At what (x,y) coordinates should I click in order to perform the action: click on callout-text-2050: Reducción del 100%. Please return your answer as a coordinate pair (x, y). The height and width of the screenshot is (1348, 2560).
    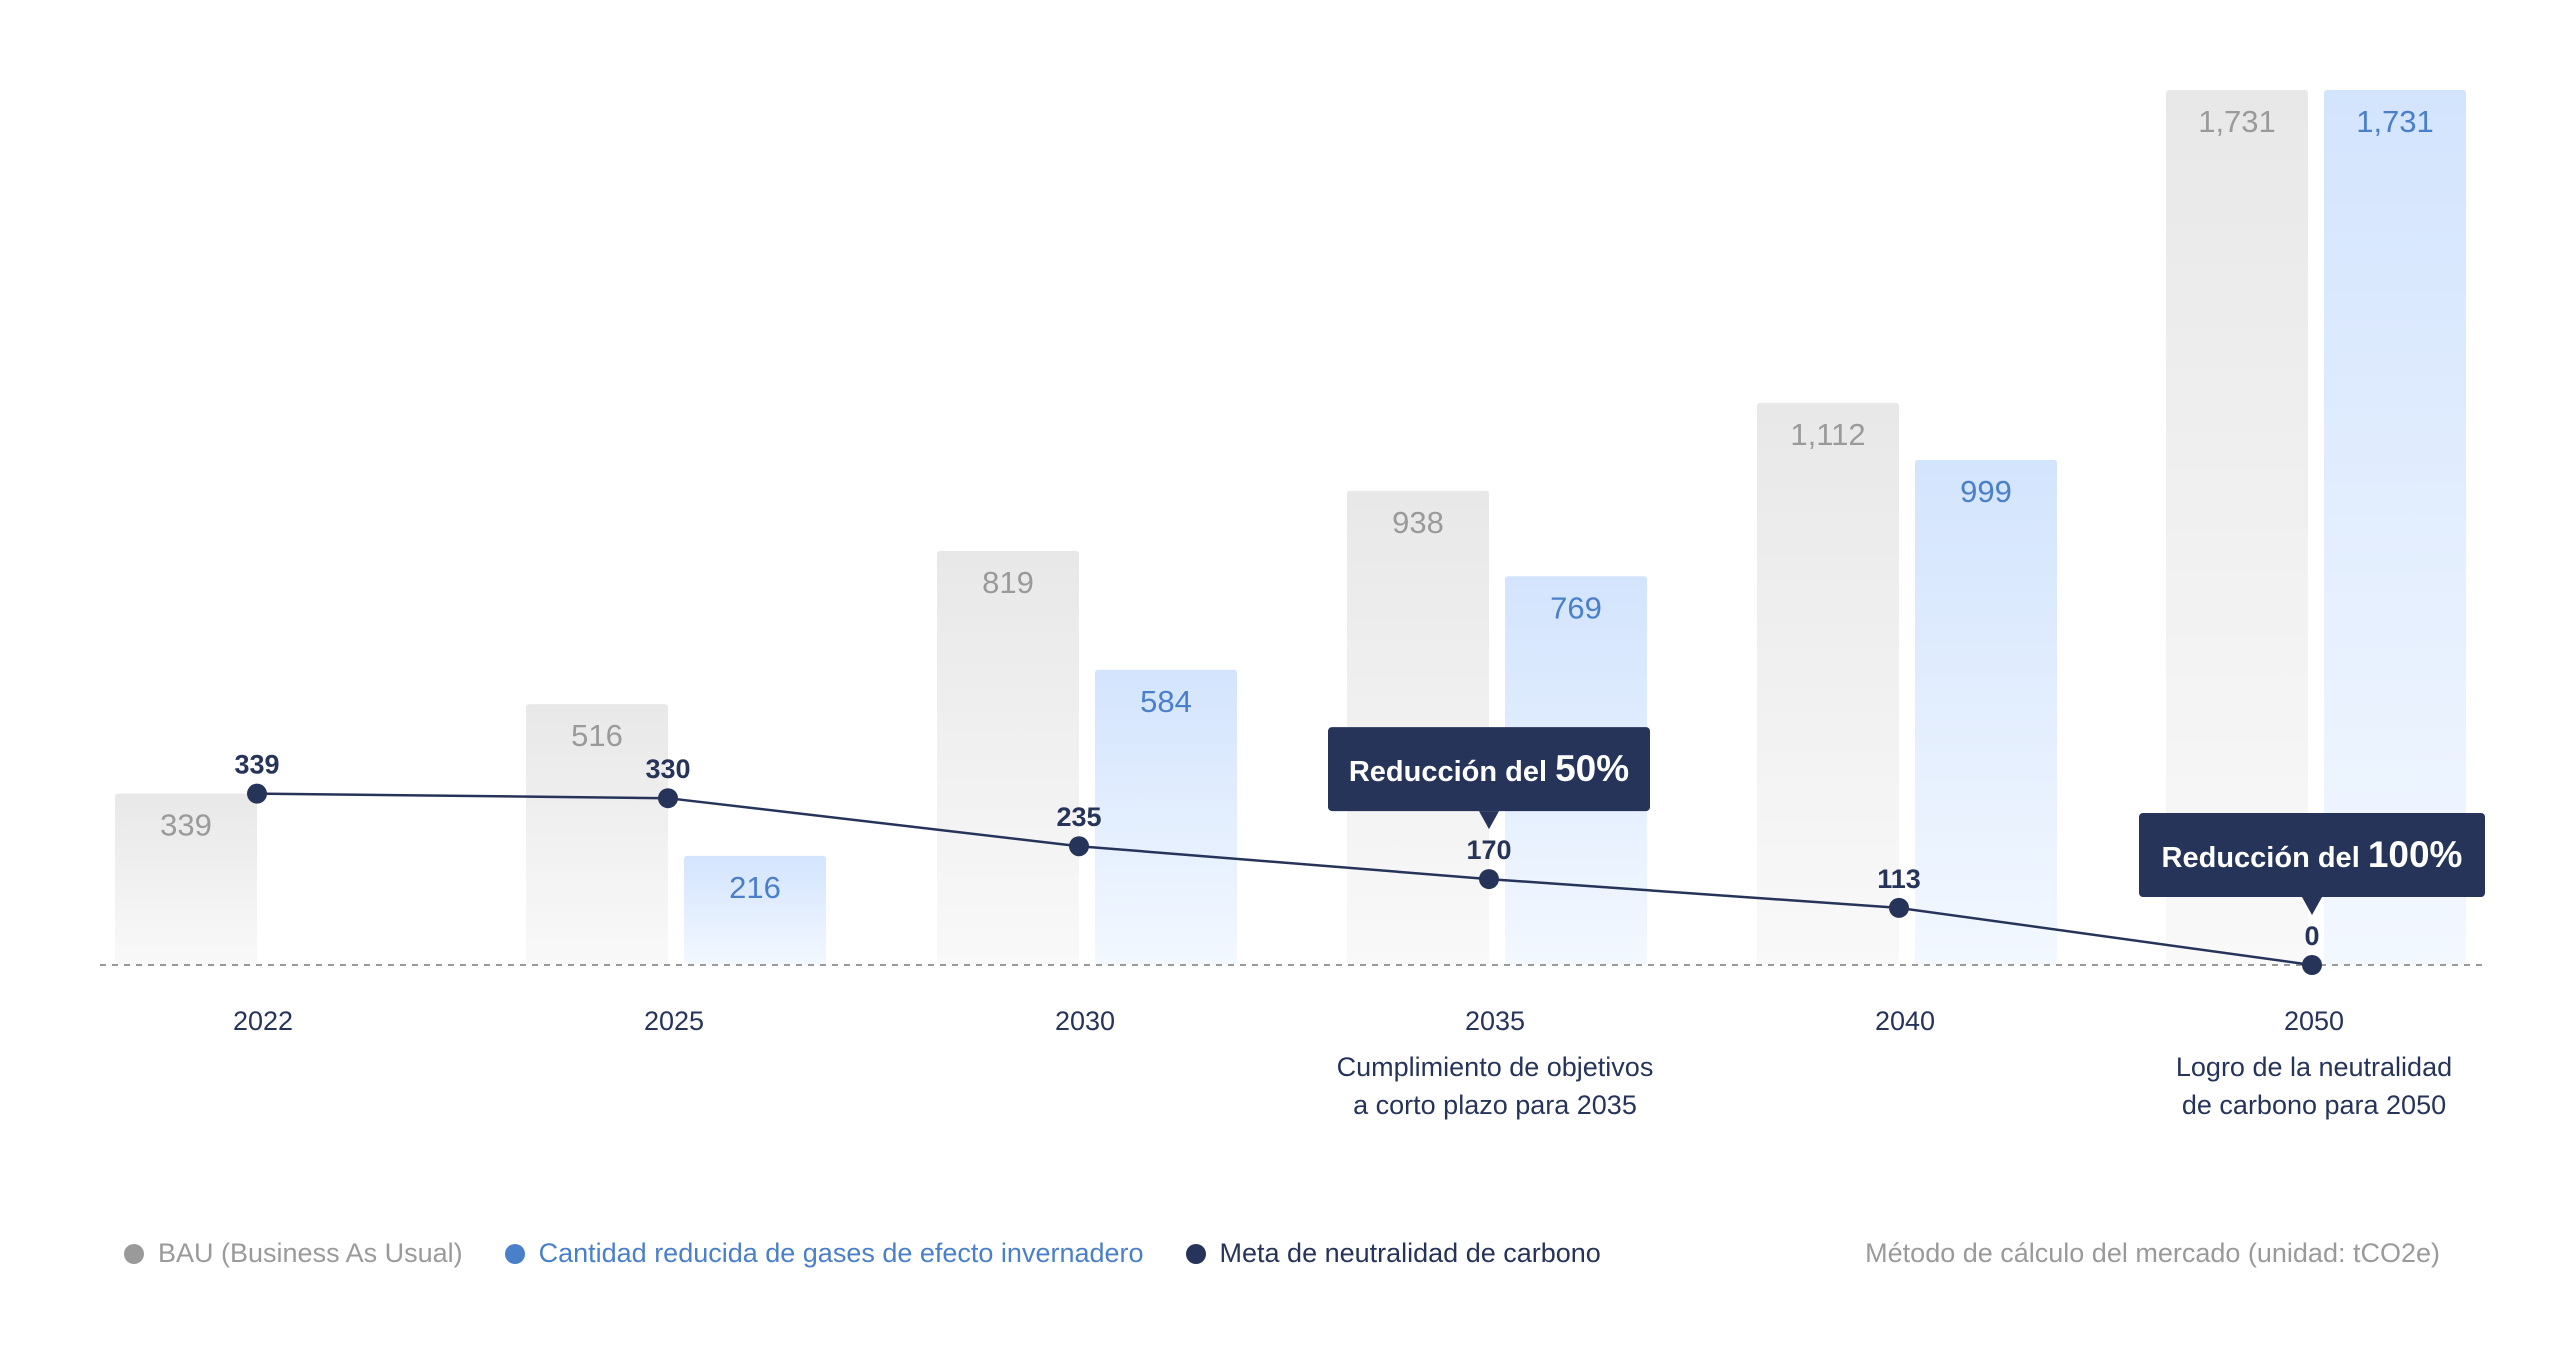
    Looking at the image, I should click on (2312, 854).